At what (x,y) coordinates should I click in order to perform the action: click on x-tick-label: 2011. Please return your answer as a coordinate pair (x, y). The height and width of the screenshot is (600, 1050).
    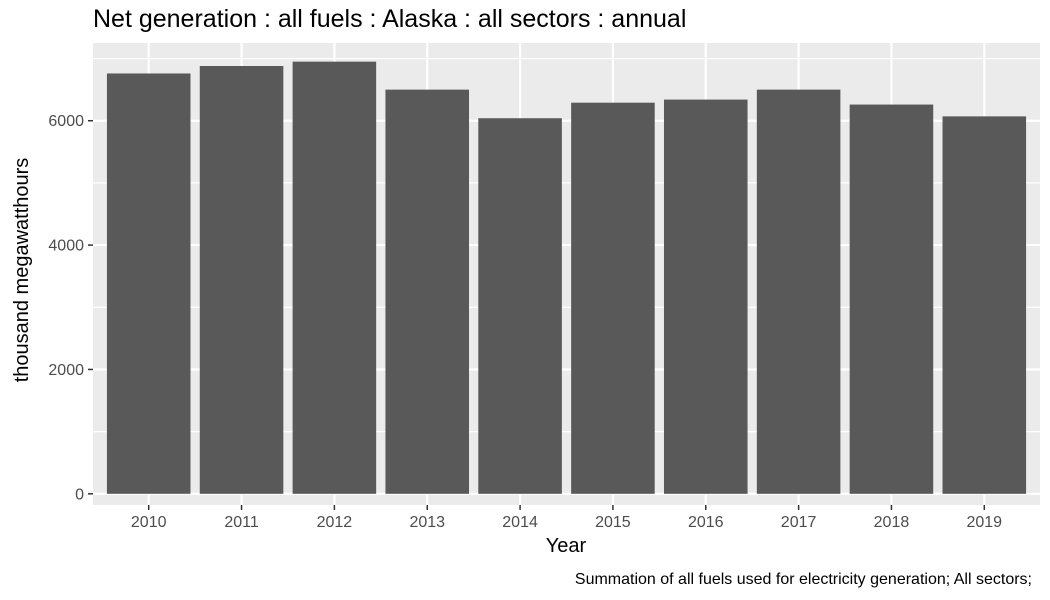
    Looking at the image, I should click on (241, 522).